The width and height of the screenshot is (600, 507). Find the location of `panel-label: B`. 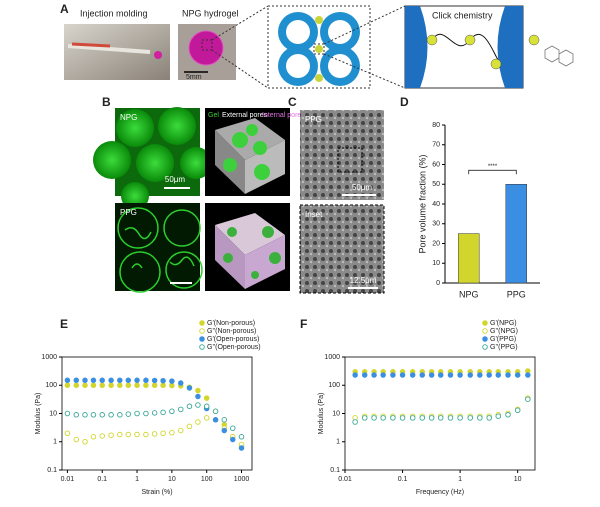

panel-label: B is located at coordinates (106, 102).